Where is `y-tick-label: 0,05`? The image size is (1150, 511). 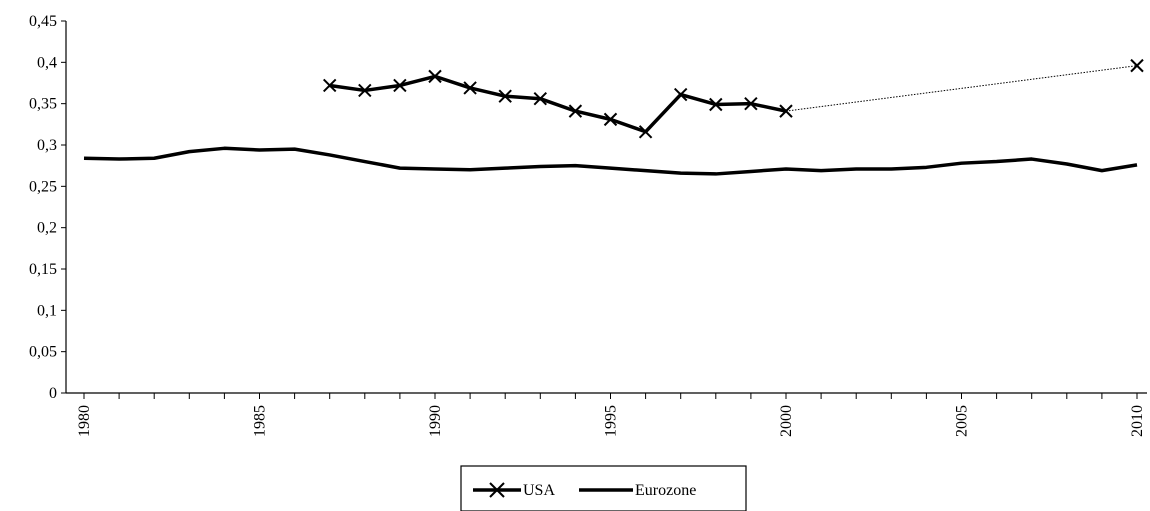 y-tick-label: 0,05 is located at coordinates (43, 352).